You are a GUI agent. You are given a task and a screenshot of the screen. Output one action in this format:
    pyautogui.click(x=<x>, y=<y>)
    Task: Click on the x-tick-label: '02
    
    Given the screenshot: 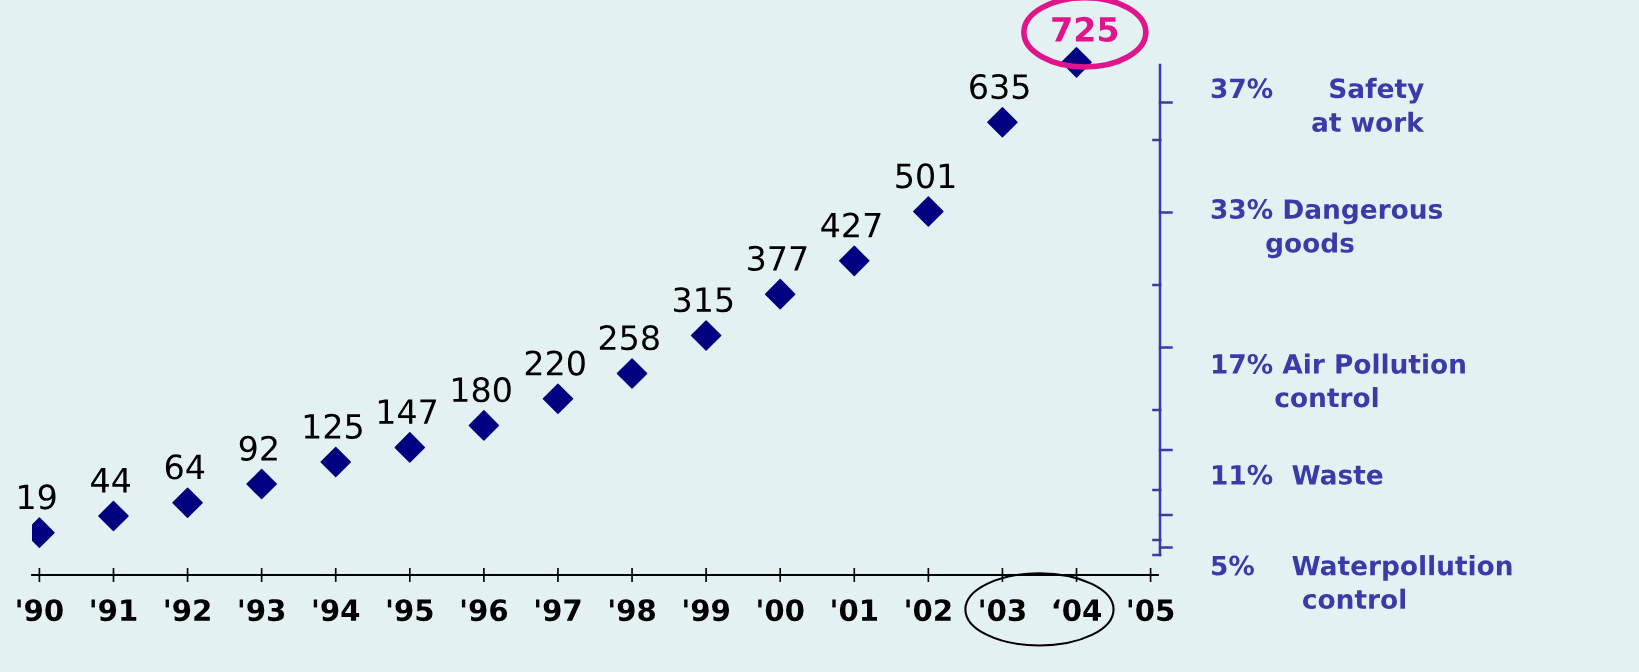 What is the action you would take?
    pyautogui.click(x=928, y=610)
    